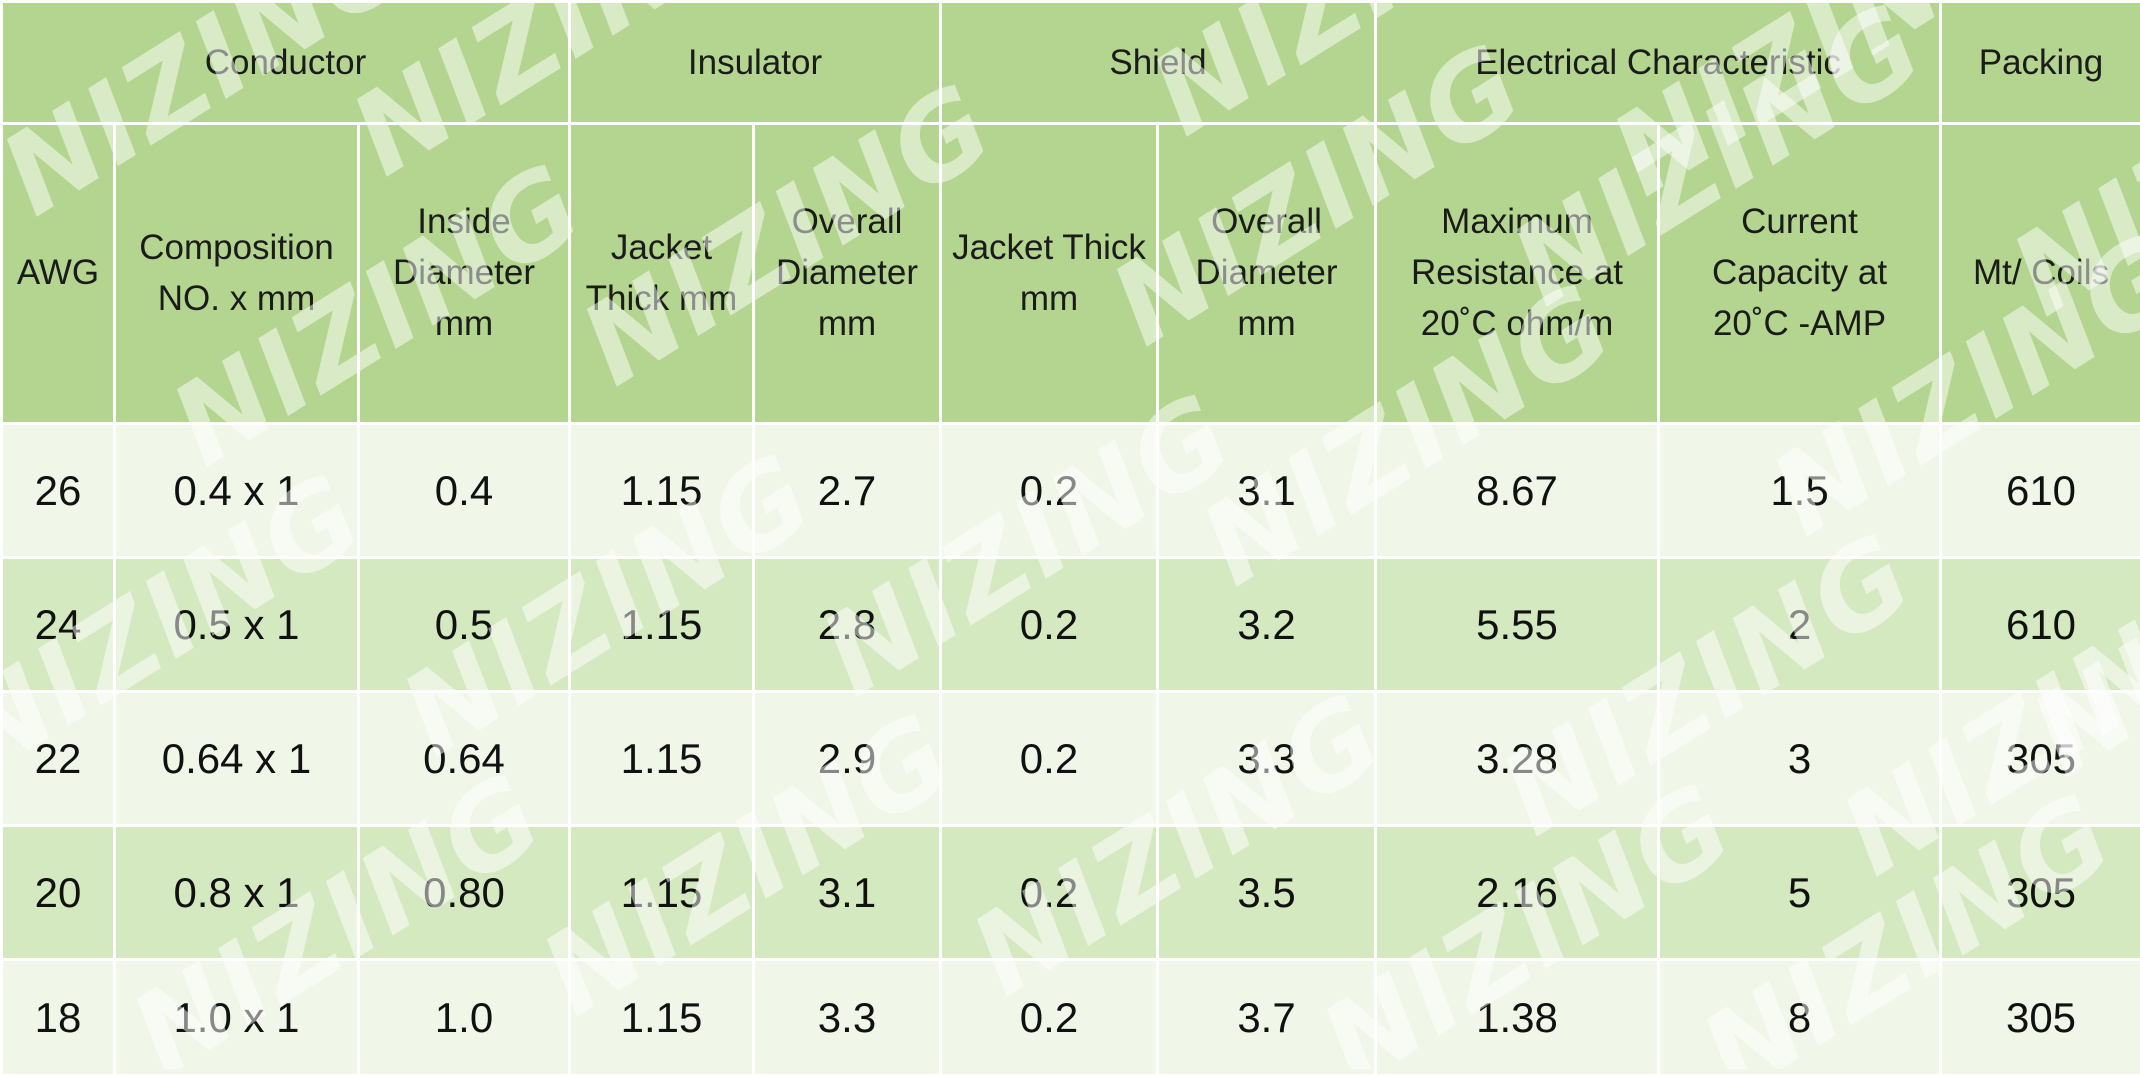 The height and width of the screenshot is (1077, 2140). Describe the element at coordinates (847, 893) in the screenshot. I see `cell-insulator-overall-diameter: 3.1` at that location.